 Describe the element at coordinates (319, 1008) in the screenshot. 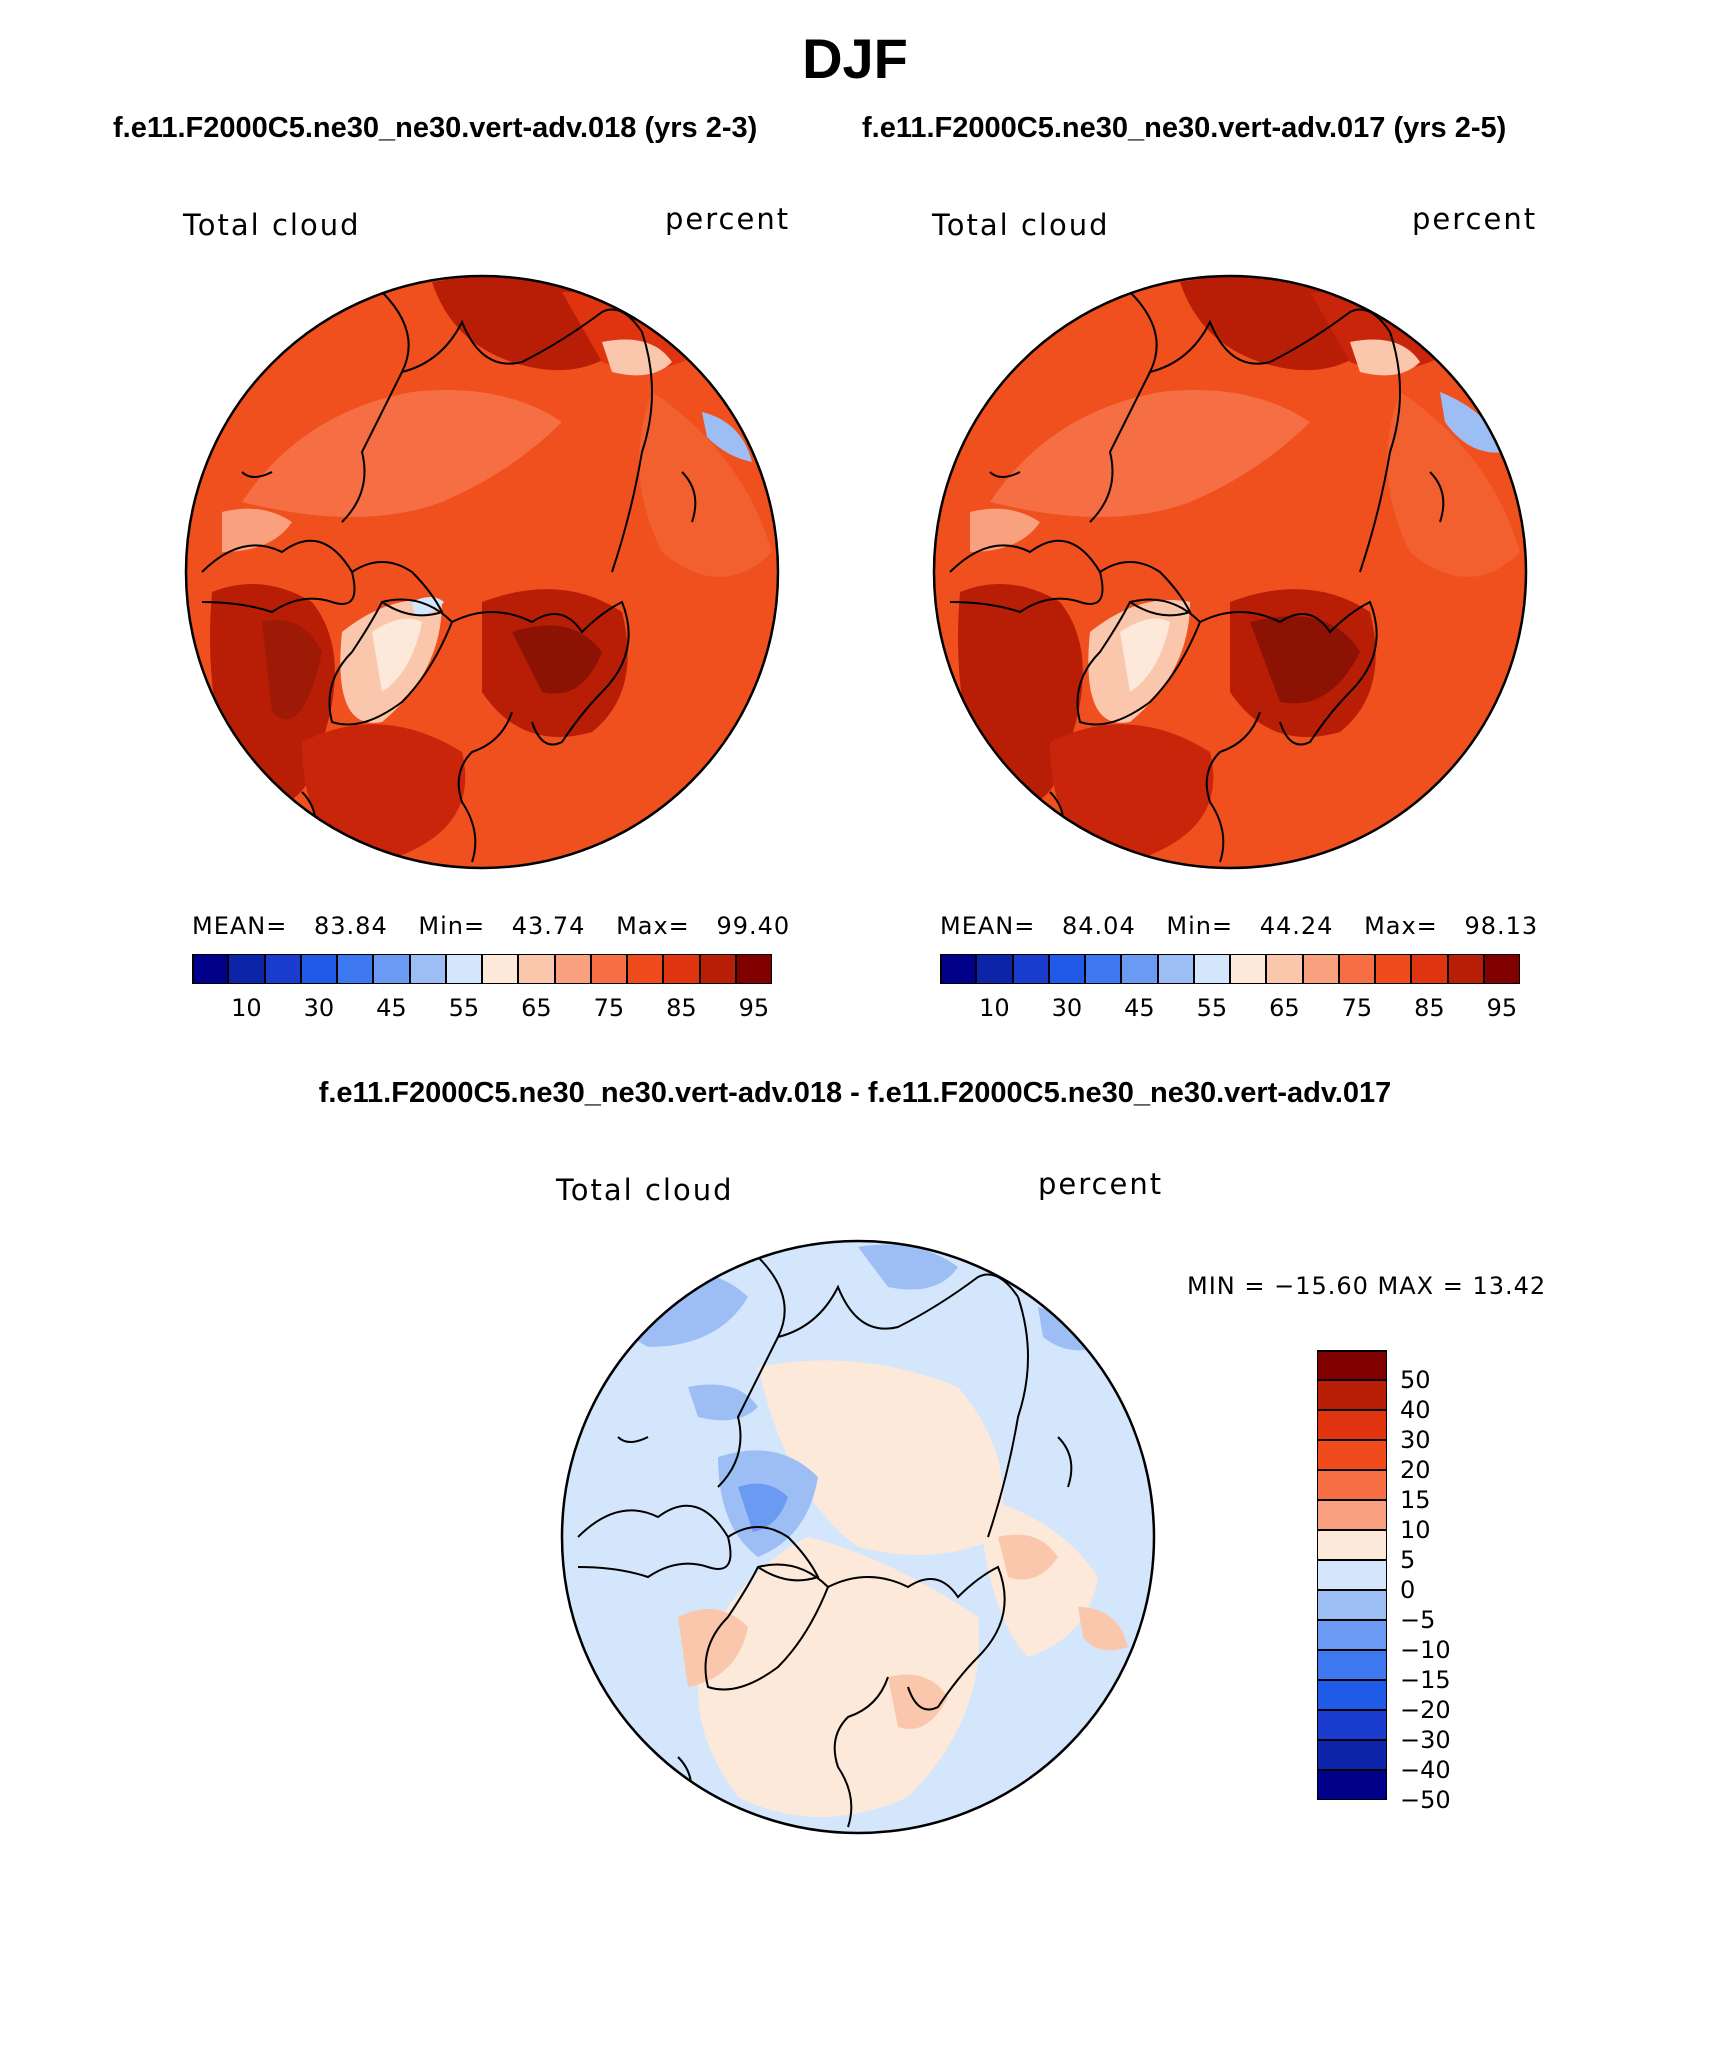

I see `panel1-colorbar-tick-label: 30` at that location.